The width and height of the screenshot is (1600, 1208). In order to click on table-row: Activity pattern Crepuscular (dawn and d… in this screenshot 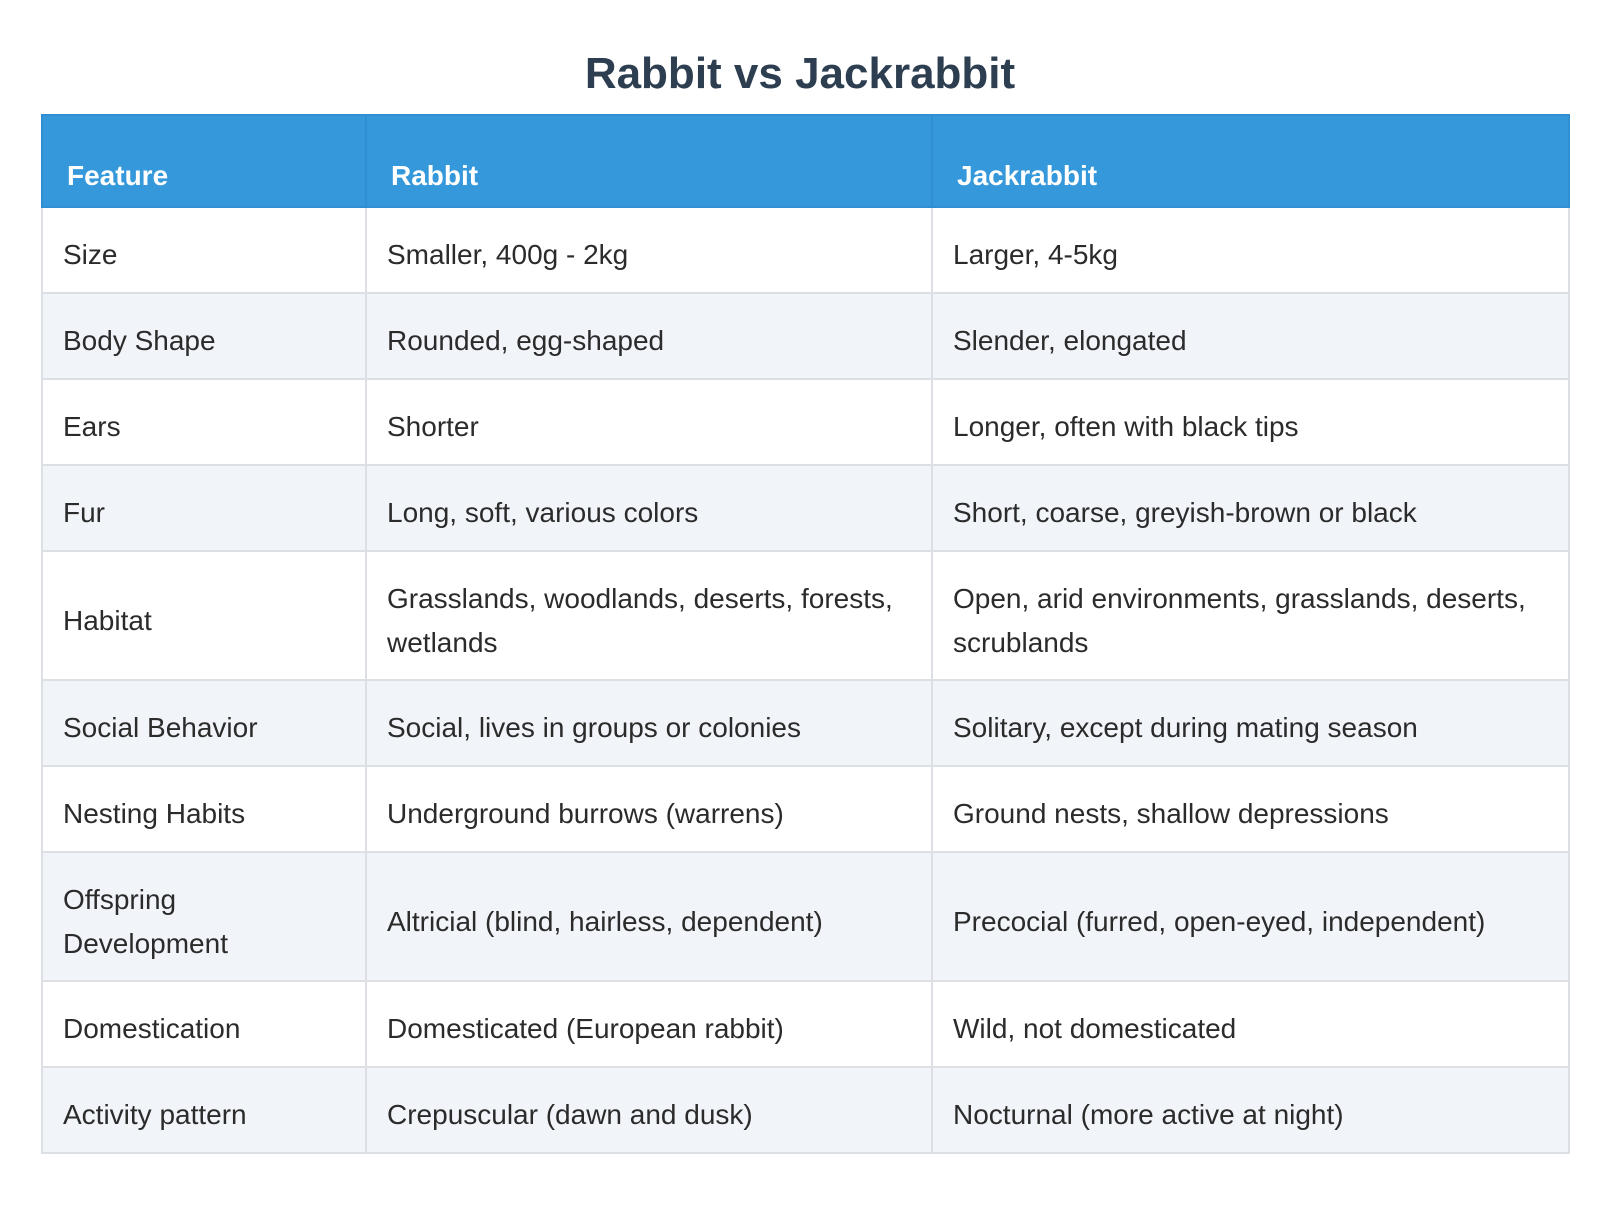, I will do `click(805, 1110)`.